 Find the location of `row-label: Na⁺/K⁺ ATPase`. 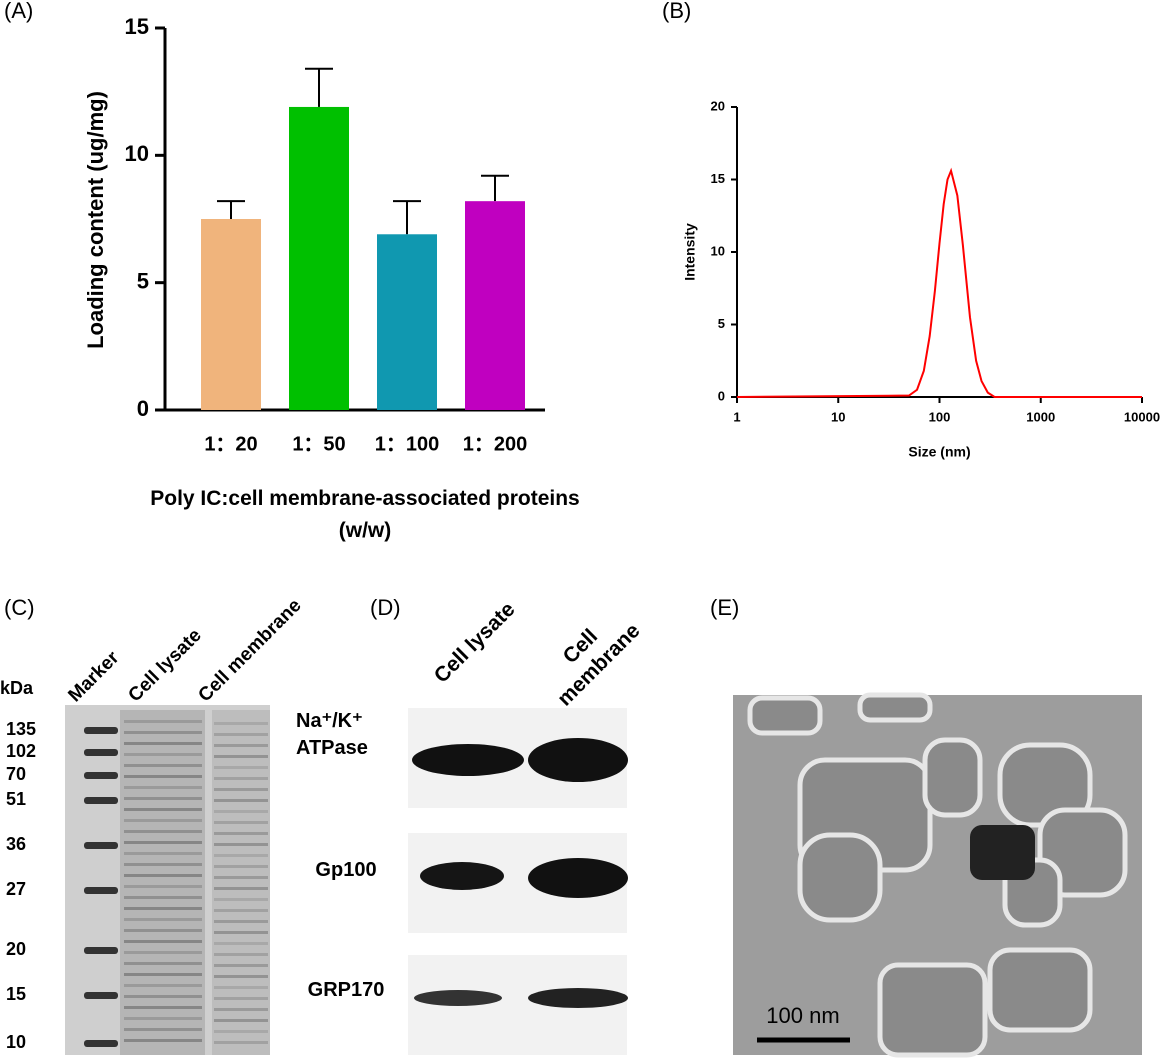

row-label: Na⁺/K⁺ ATPase is located at coordinates (332, 734).